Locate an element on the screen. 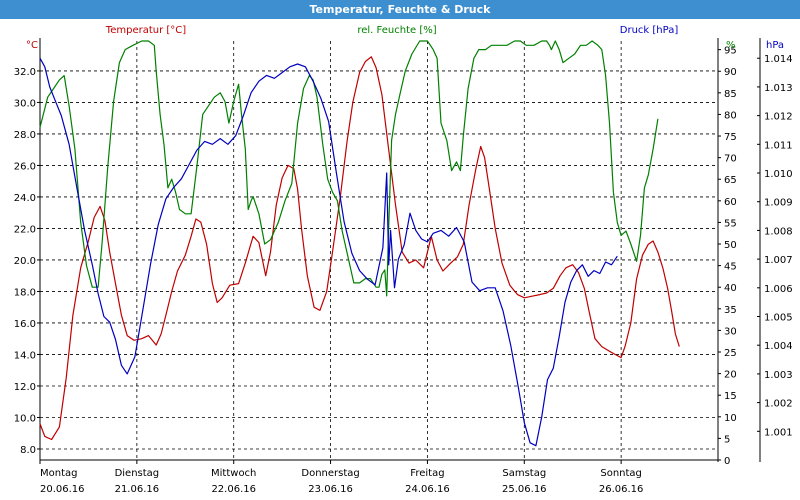  x-tick-day: Freitag is located at coordinates (427, 473).